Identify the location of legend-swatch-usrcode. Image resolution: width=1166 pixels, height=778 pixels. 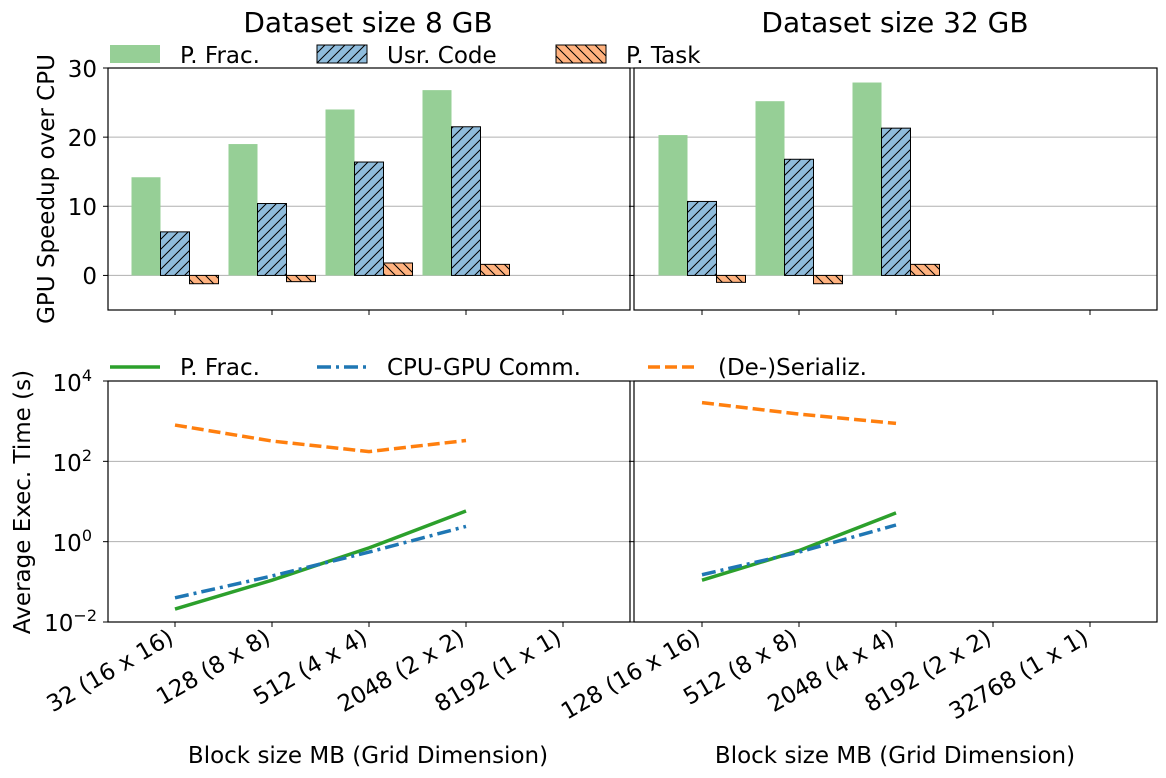
(342, 54).